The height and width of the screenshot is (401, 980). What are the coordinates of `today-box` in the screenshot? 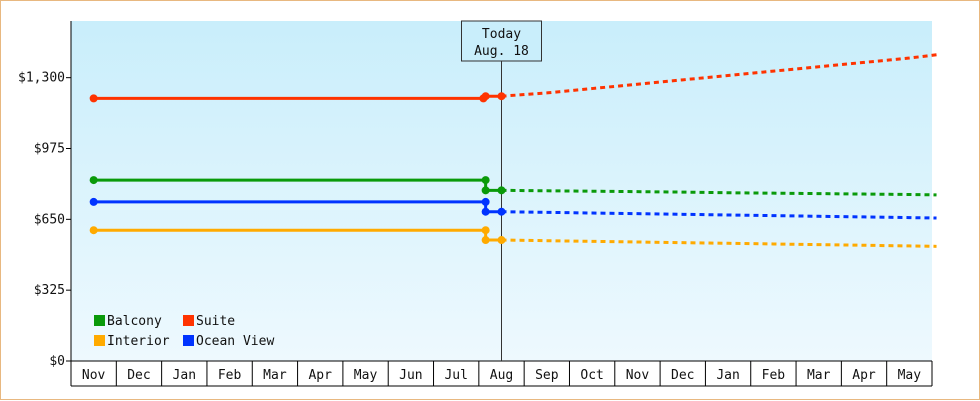 It's located at (501, 41).